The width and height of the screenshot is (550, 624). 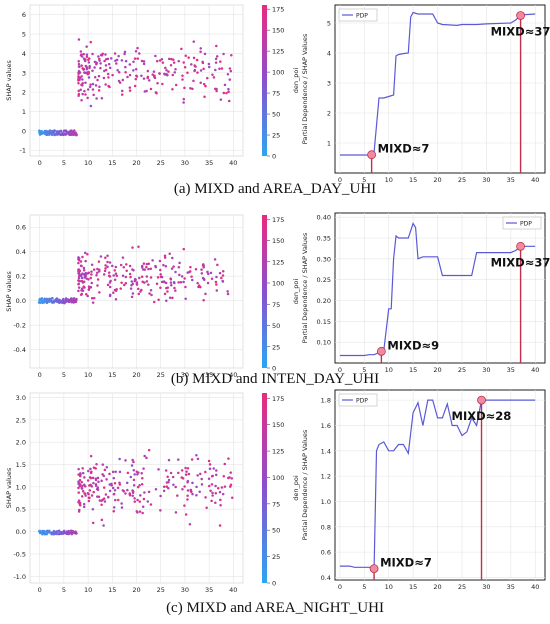 What do you see at coordinates (511, 587) in the screenshot?
I see `panel-c-line-x-tick-label: 35` at bounding box center [511, 587].